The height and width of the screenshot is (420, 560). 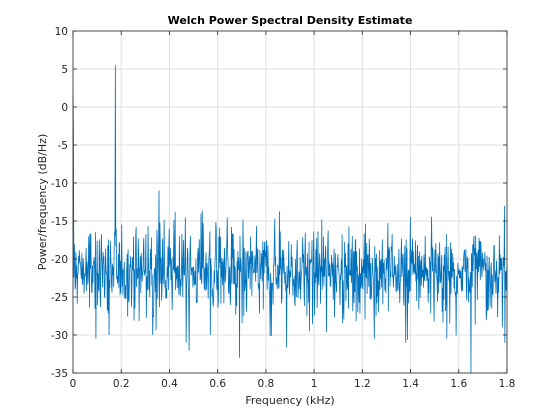 I want to click on x-tick-label: 1.4, so click(x=410, y=384).